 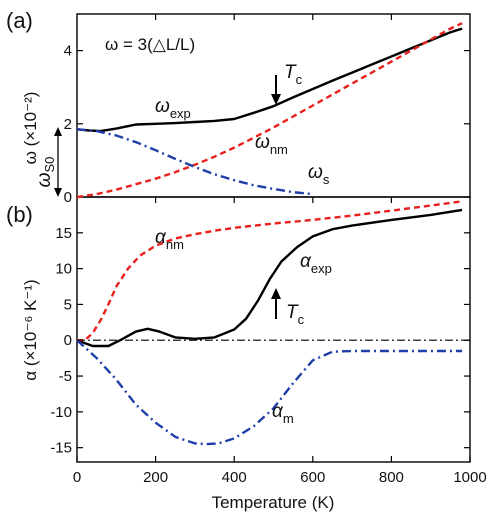 I want to click on tc-label-a: Tc, so click(x=293, y=74).